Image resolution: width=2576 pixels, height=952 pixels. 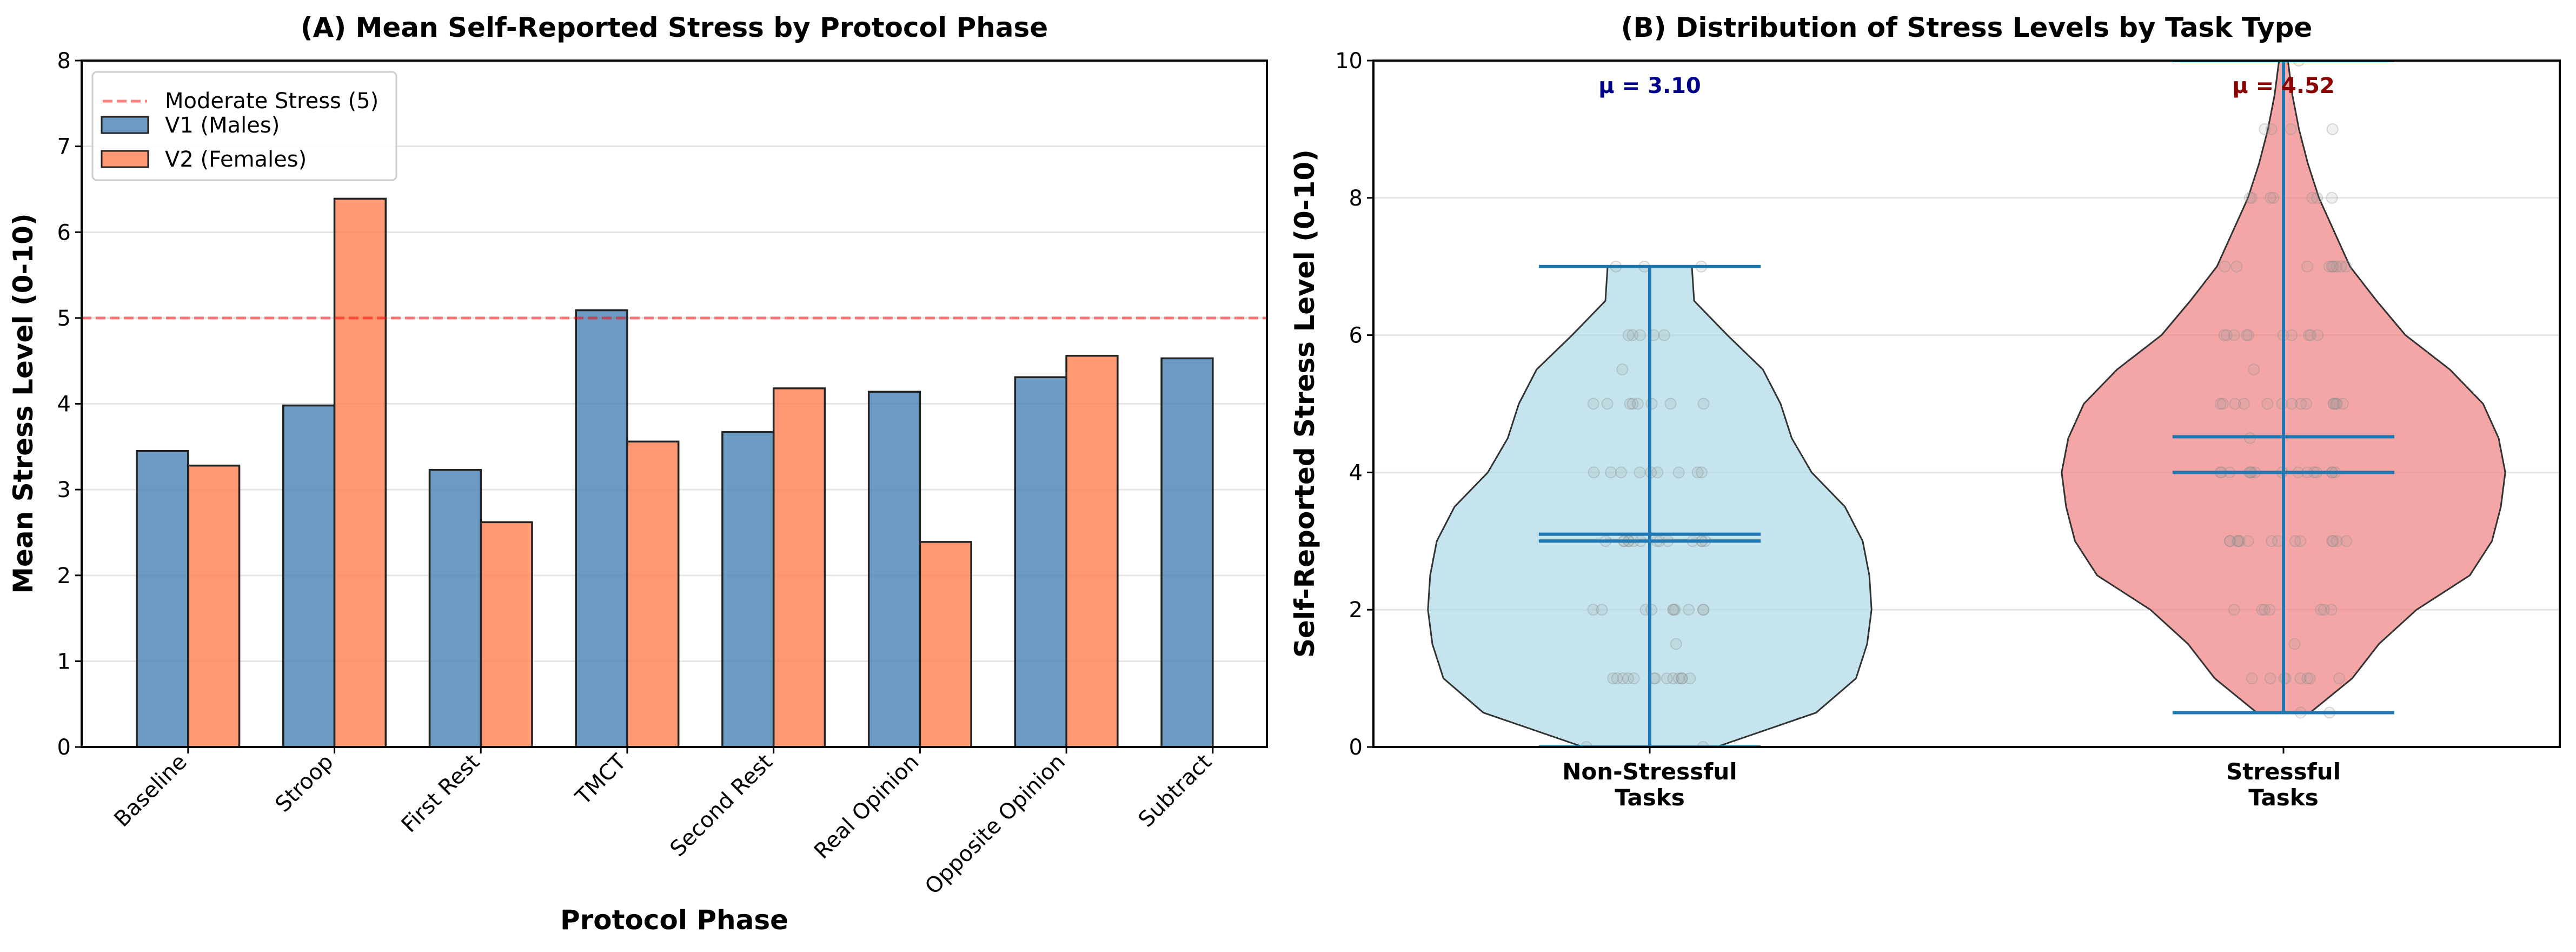 I want to click on chart-a-ylabel: Mean Stress Level (0-10), so click(x=23, y=403).